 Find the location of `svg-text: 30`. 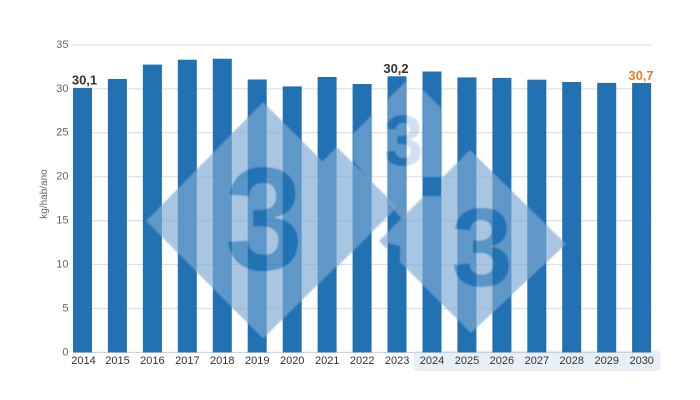

svg-text: 30 is located at coordinates (62, 89).